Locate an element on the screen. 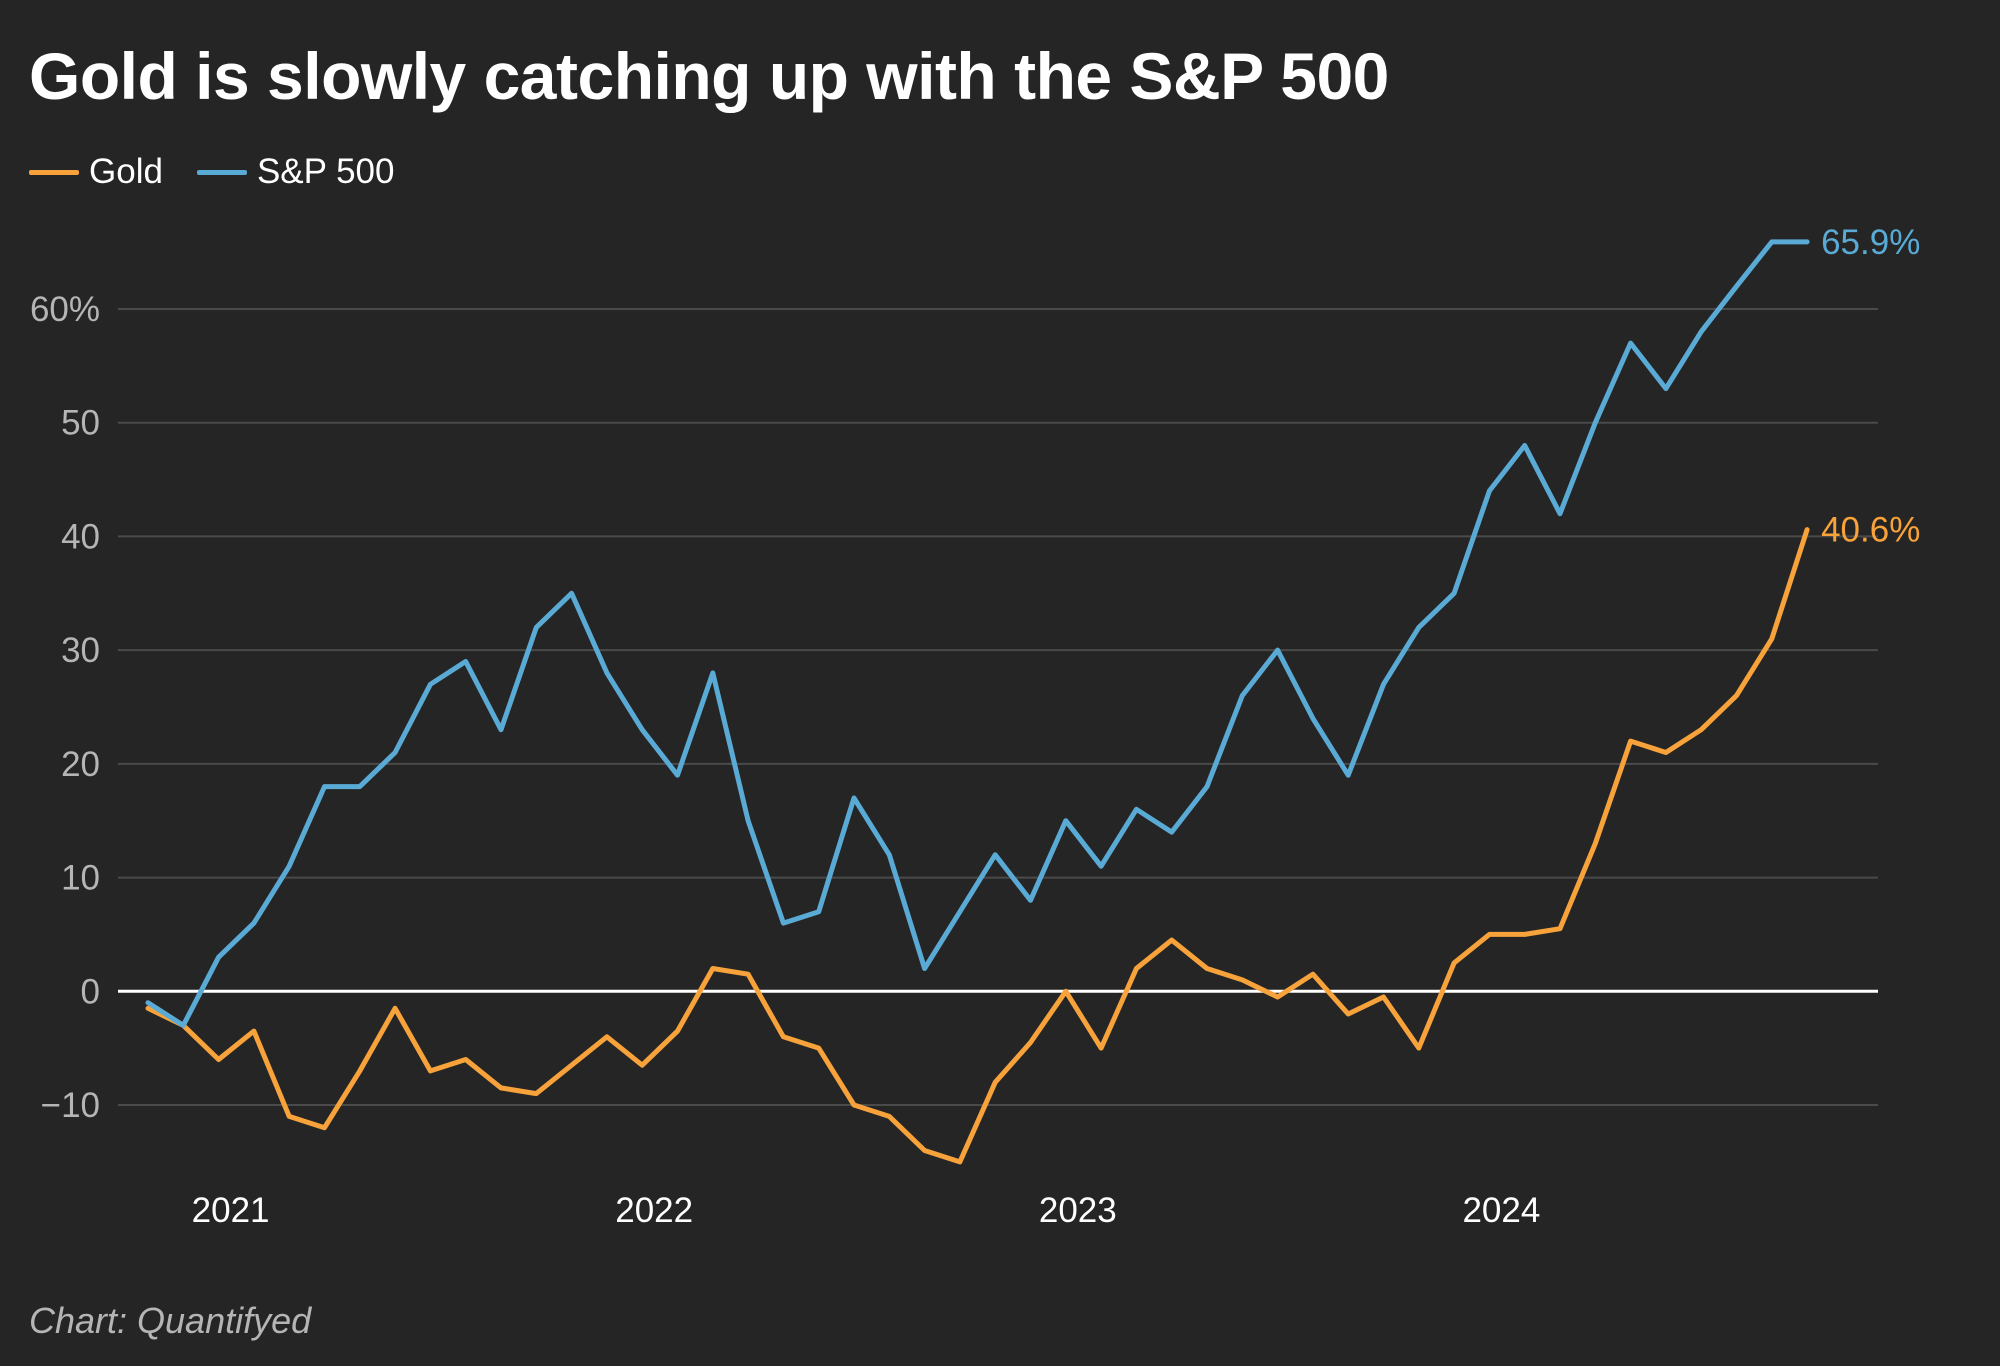  legend-swatch-sp500 is located at coordinates (221, 172).